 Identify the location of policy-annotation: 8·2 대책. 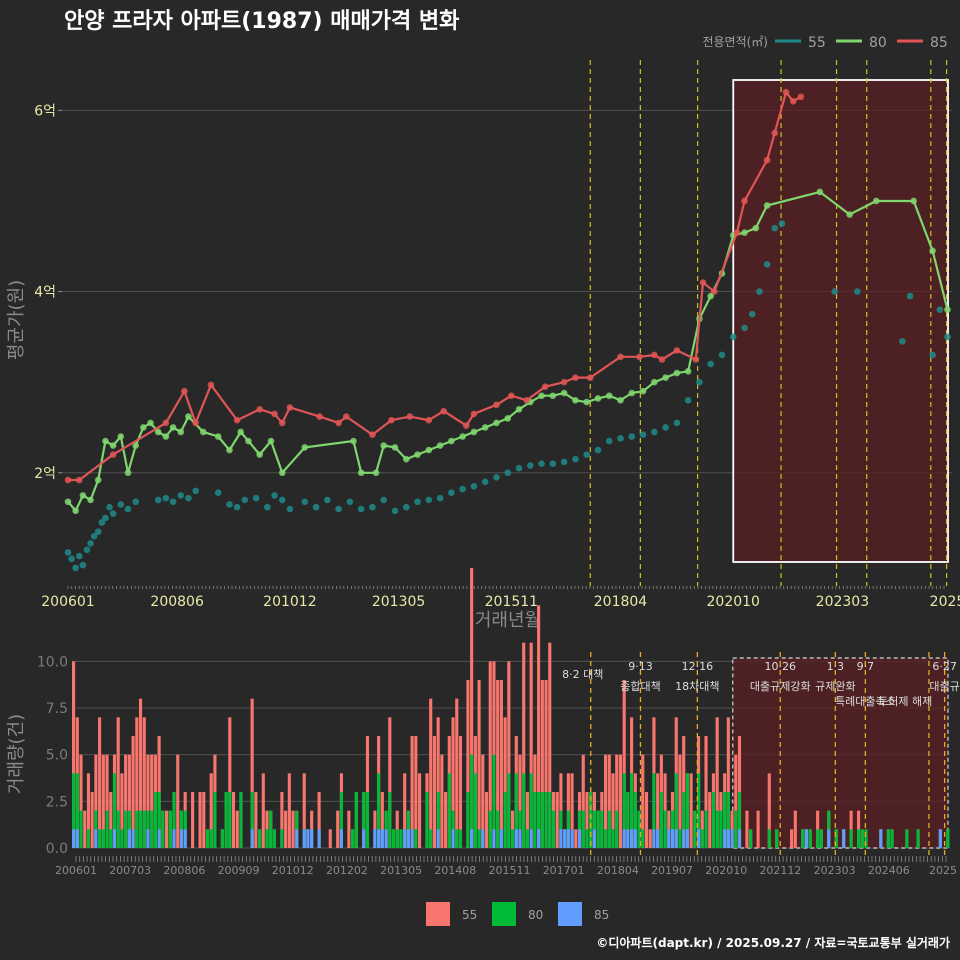
(582, 674).